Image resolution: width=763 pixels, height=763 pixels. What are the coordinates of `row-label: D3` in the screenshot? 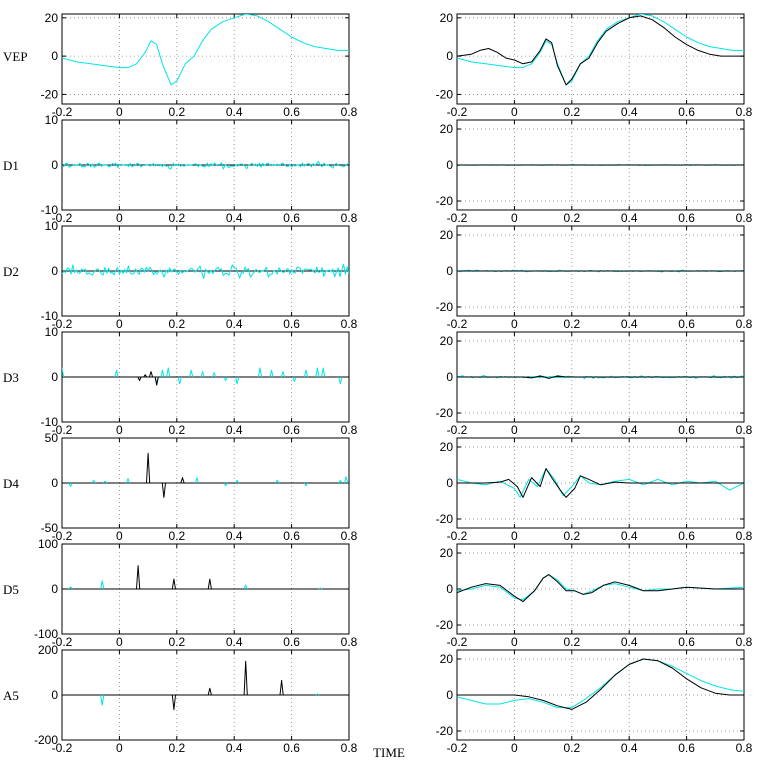 It's located at (11, 377).